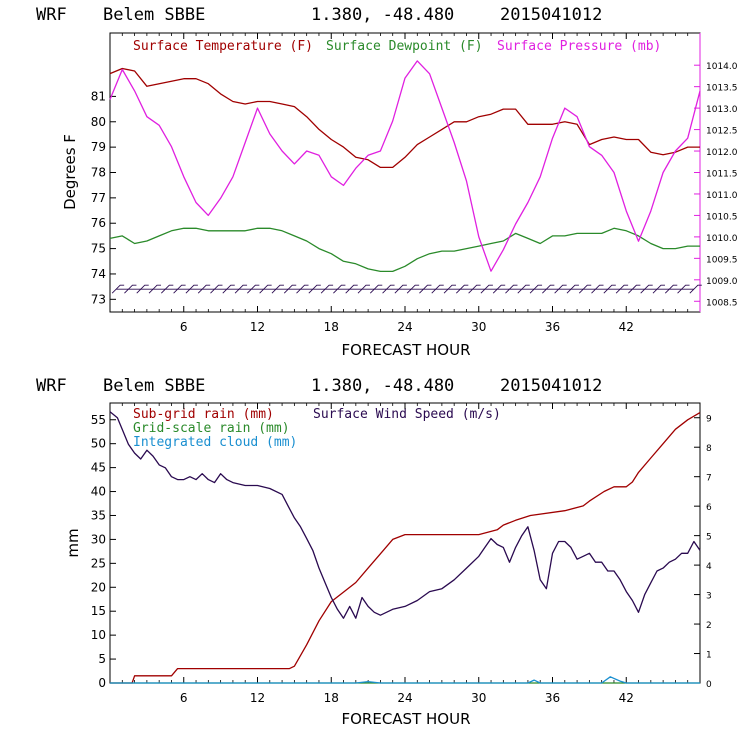 Image resolution: width=740 pixels, height=740 pixels. What do you see at coordinates (709, 508) in the screenshot?
I see `y2-tick-label: 6` at bounding box center [709, 508].